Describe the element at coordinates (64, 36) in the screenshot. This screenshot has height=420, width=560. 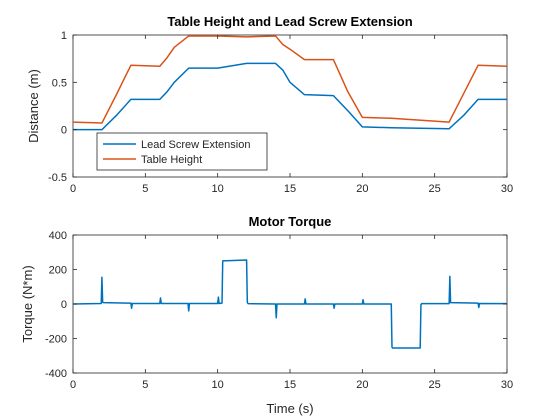
I see `top-y-tick-label: 1` at that location.